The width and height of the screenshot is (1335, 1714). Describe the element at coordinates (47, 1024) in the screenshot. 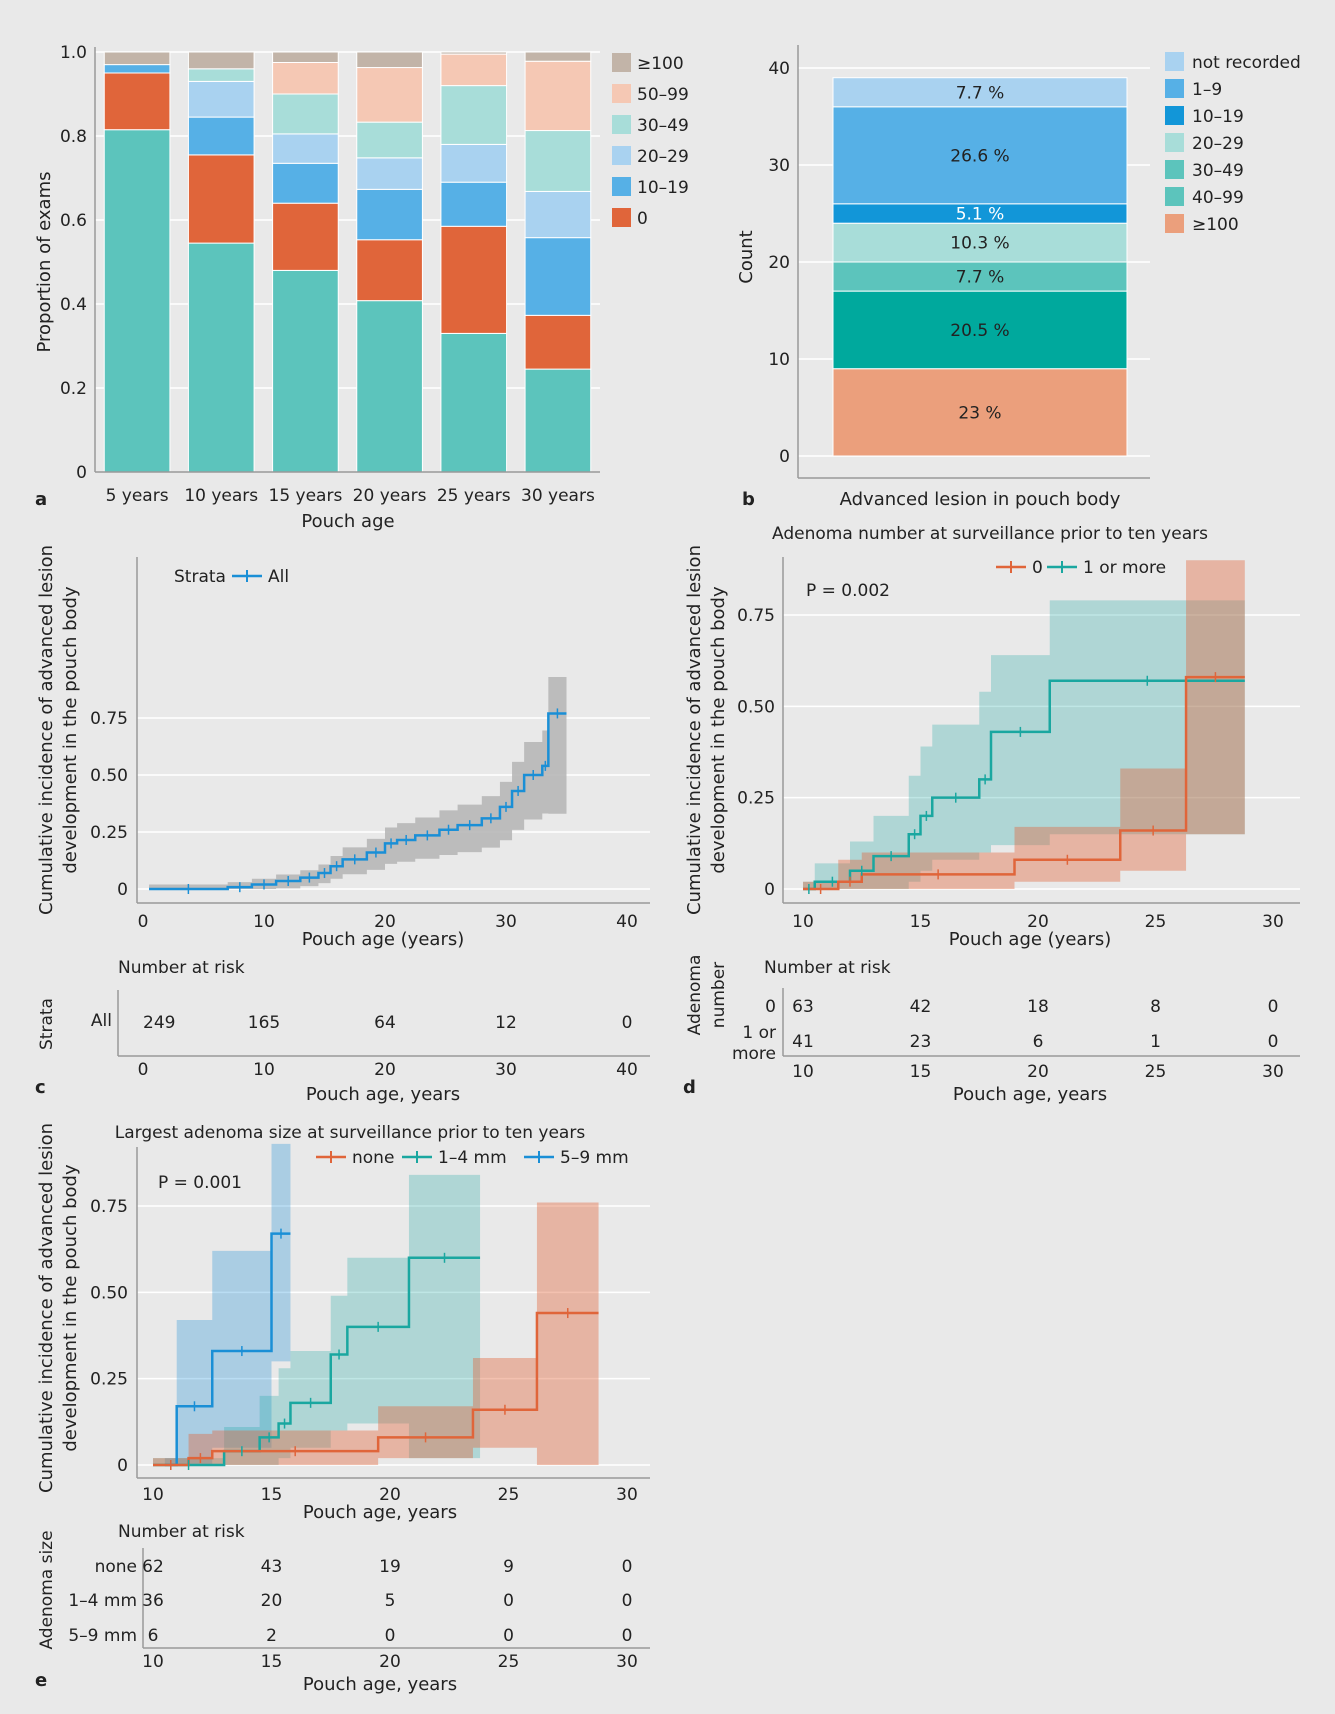

I see `risk-row-title: Strata` at that location.